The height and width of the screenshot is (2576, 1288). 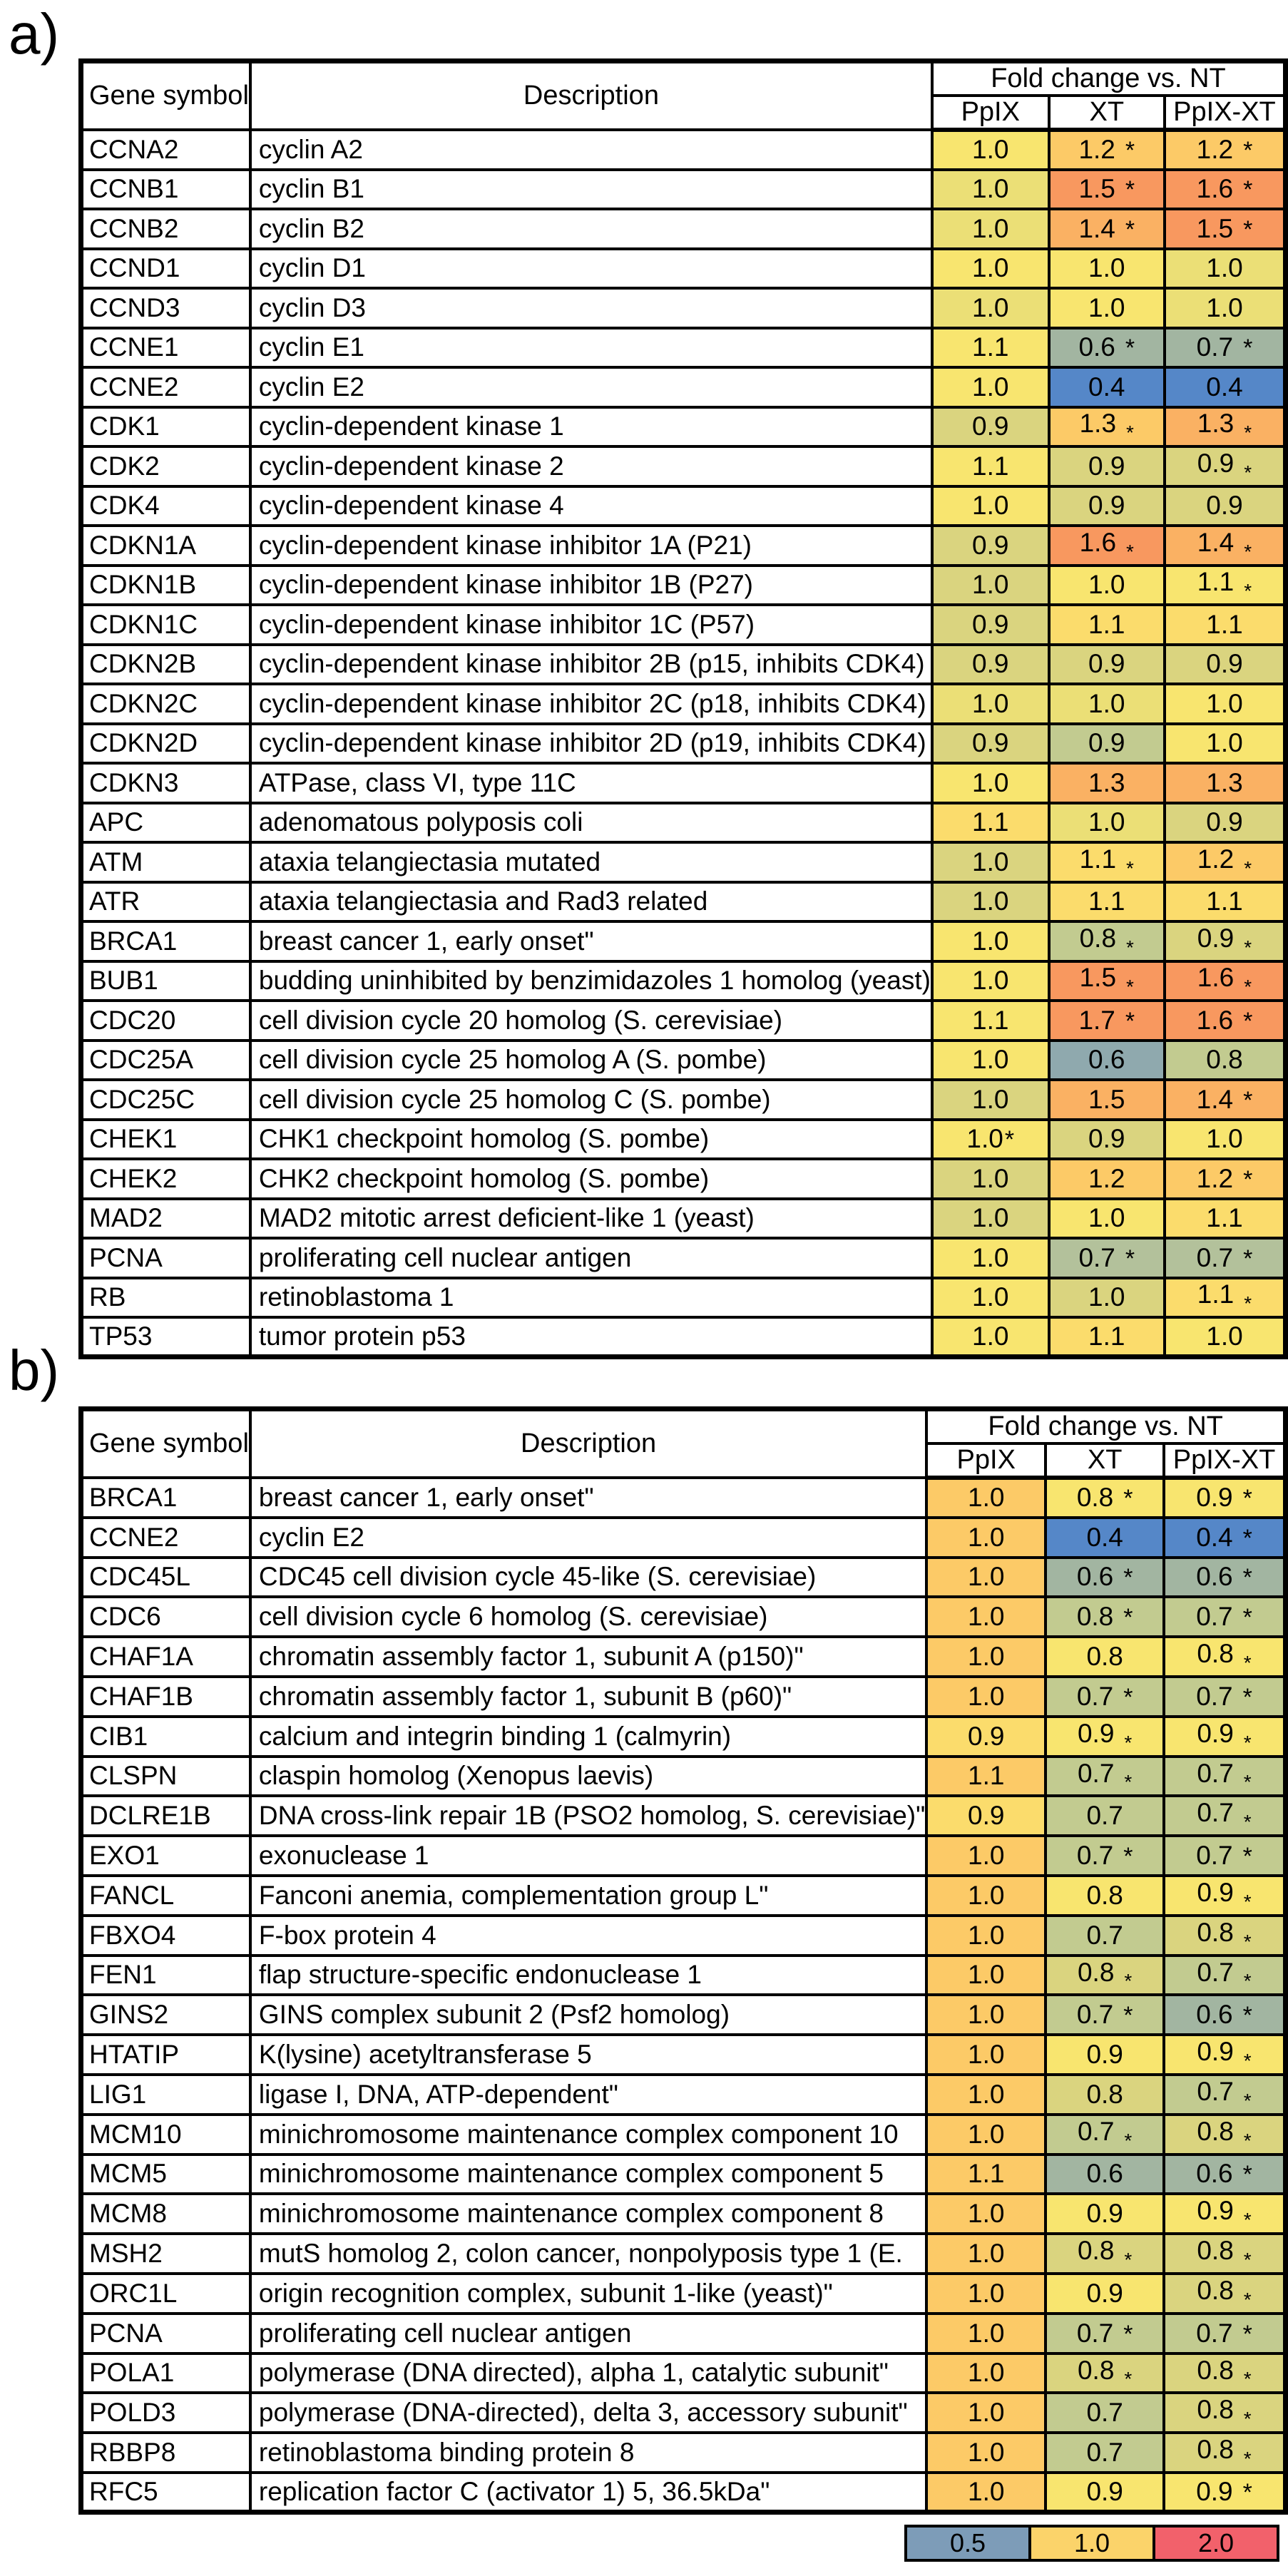 I want to click on description-cell: CHK2 checkpoint homolog (S. pombe), so click(x=591, y=1179).